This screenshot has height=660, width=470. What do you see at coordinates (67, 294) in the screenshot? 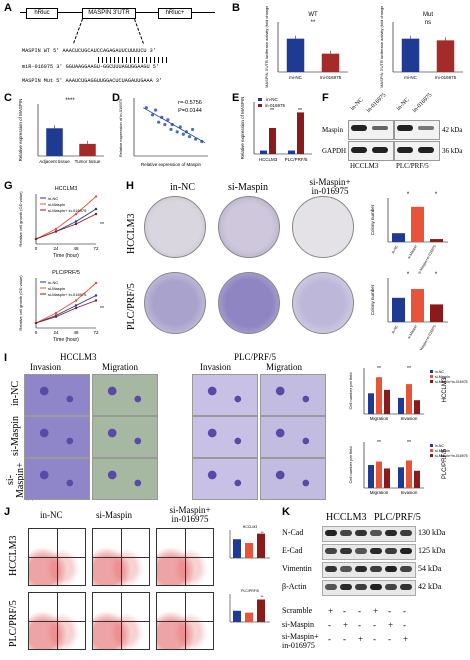
I see `legend-label: si-Maspin+ in-016975` at bounding box center [67, 294].